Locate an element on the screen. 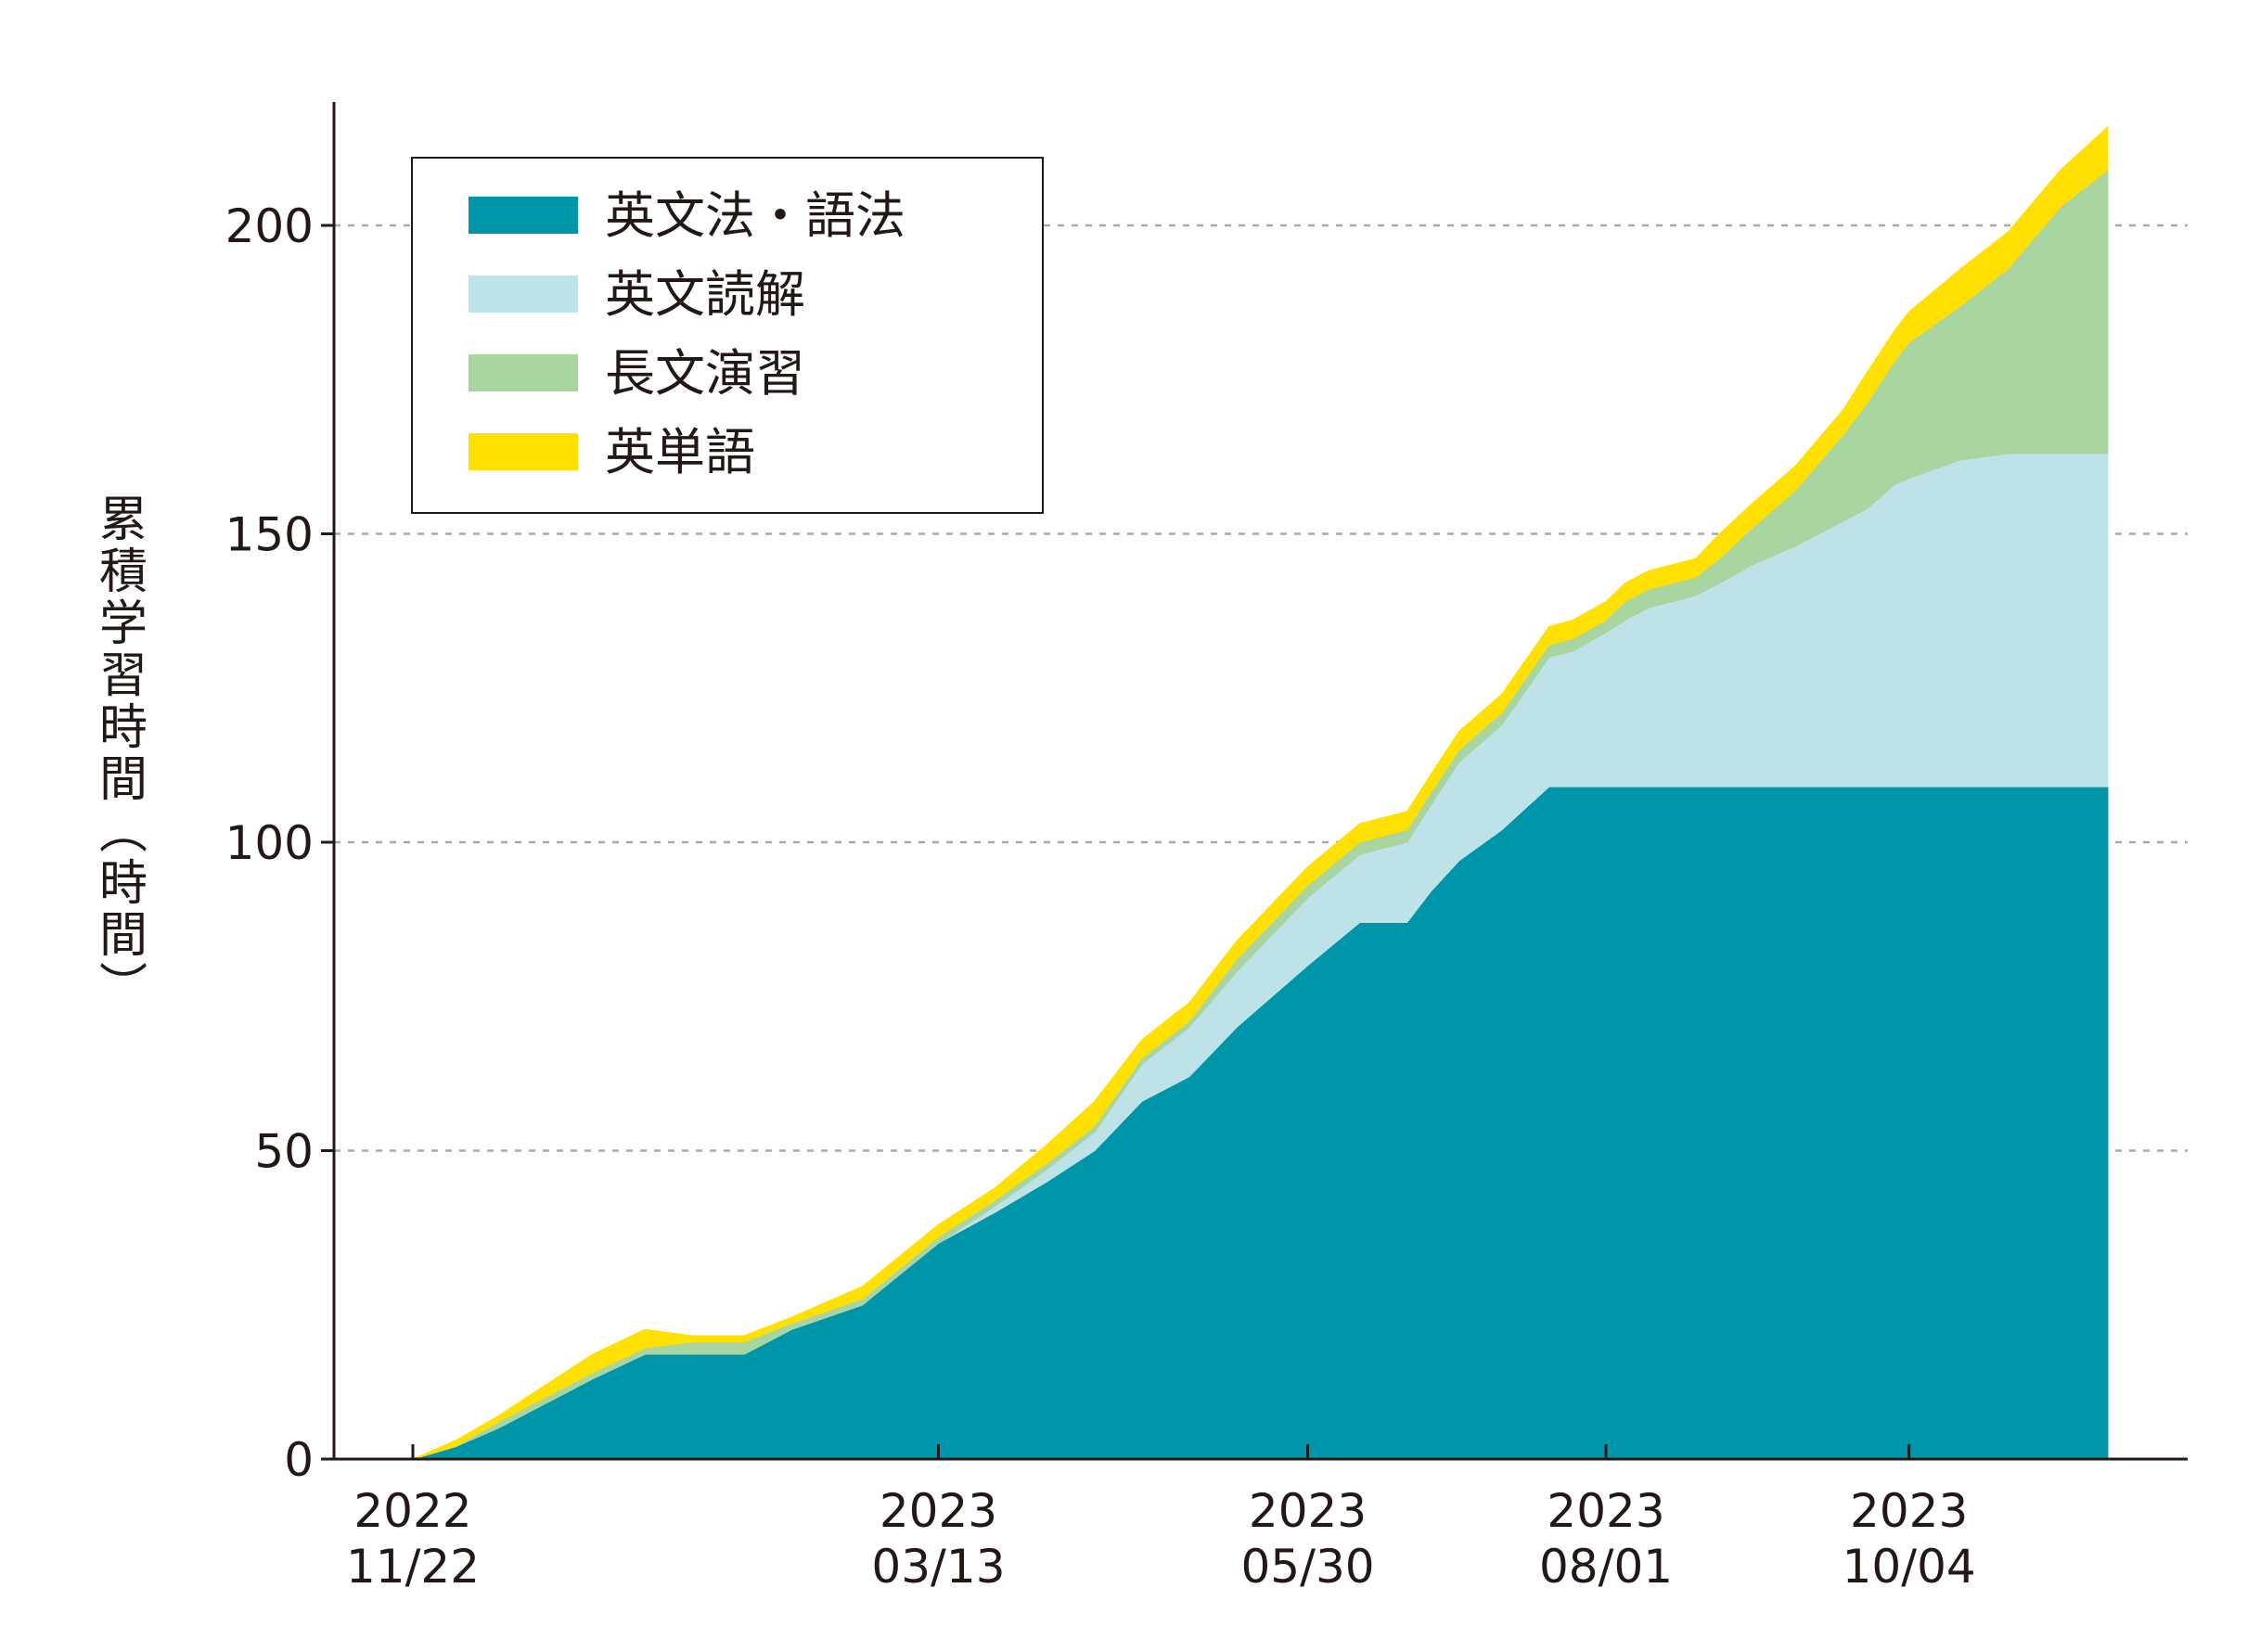  y-tick-label: 0 is located at coordinates (299, 1460).